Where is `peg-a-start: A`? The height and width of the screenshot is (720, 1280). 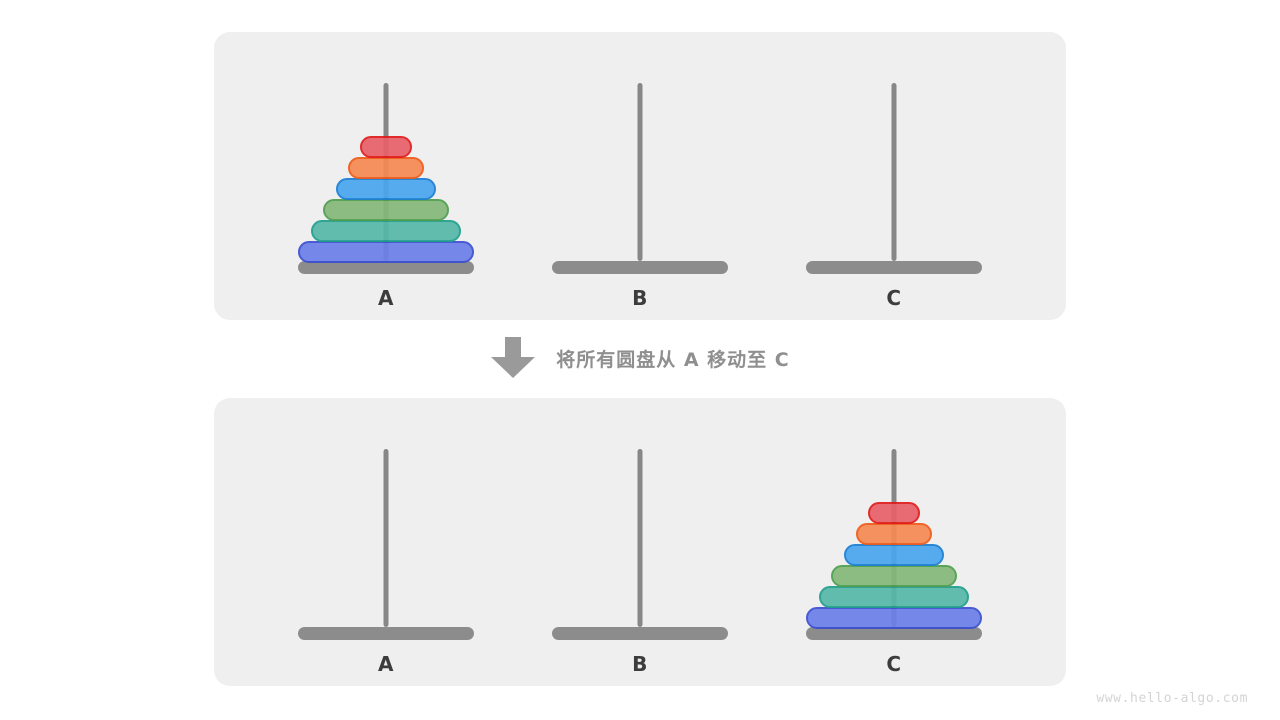 peg-a-start: A is located at coordinates (386, 192).